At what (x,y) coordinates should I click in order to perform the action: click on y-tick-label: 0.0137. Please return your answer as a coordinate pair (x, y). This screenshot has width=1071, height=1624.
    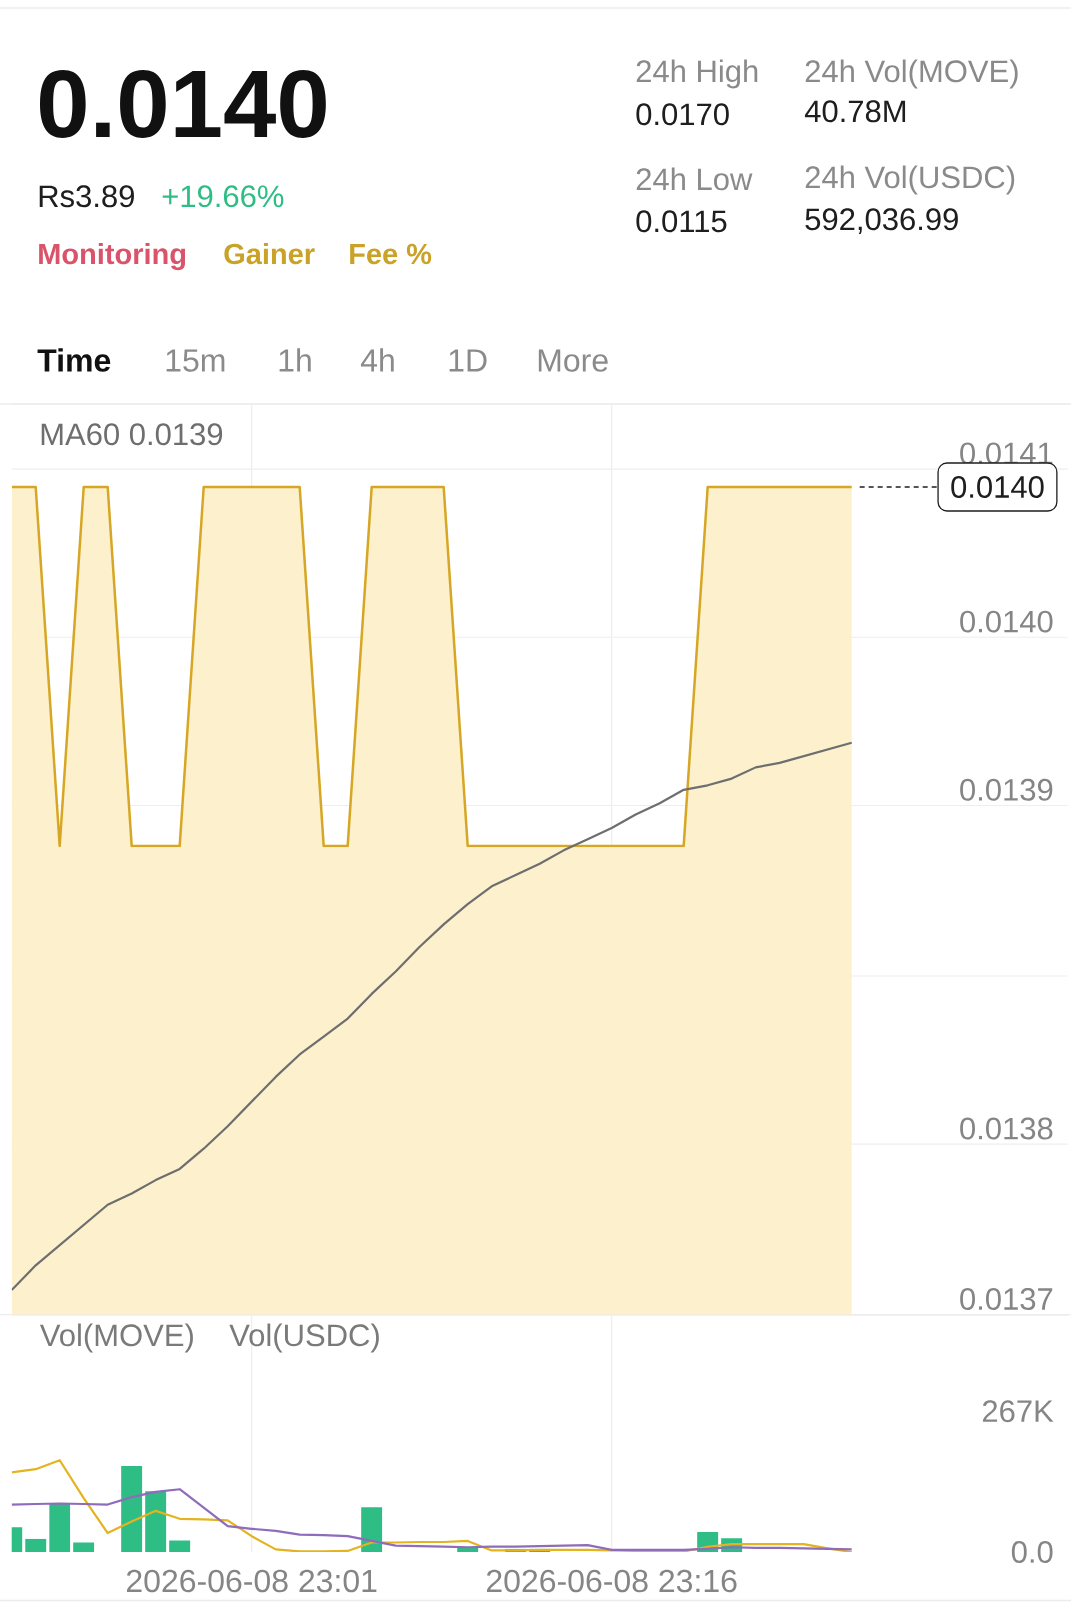
    Looking at the image, I should click on (1006, 1299).